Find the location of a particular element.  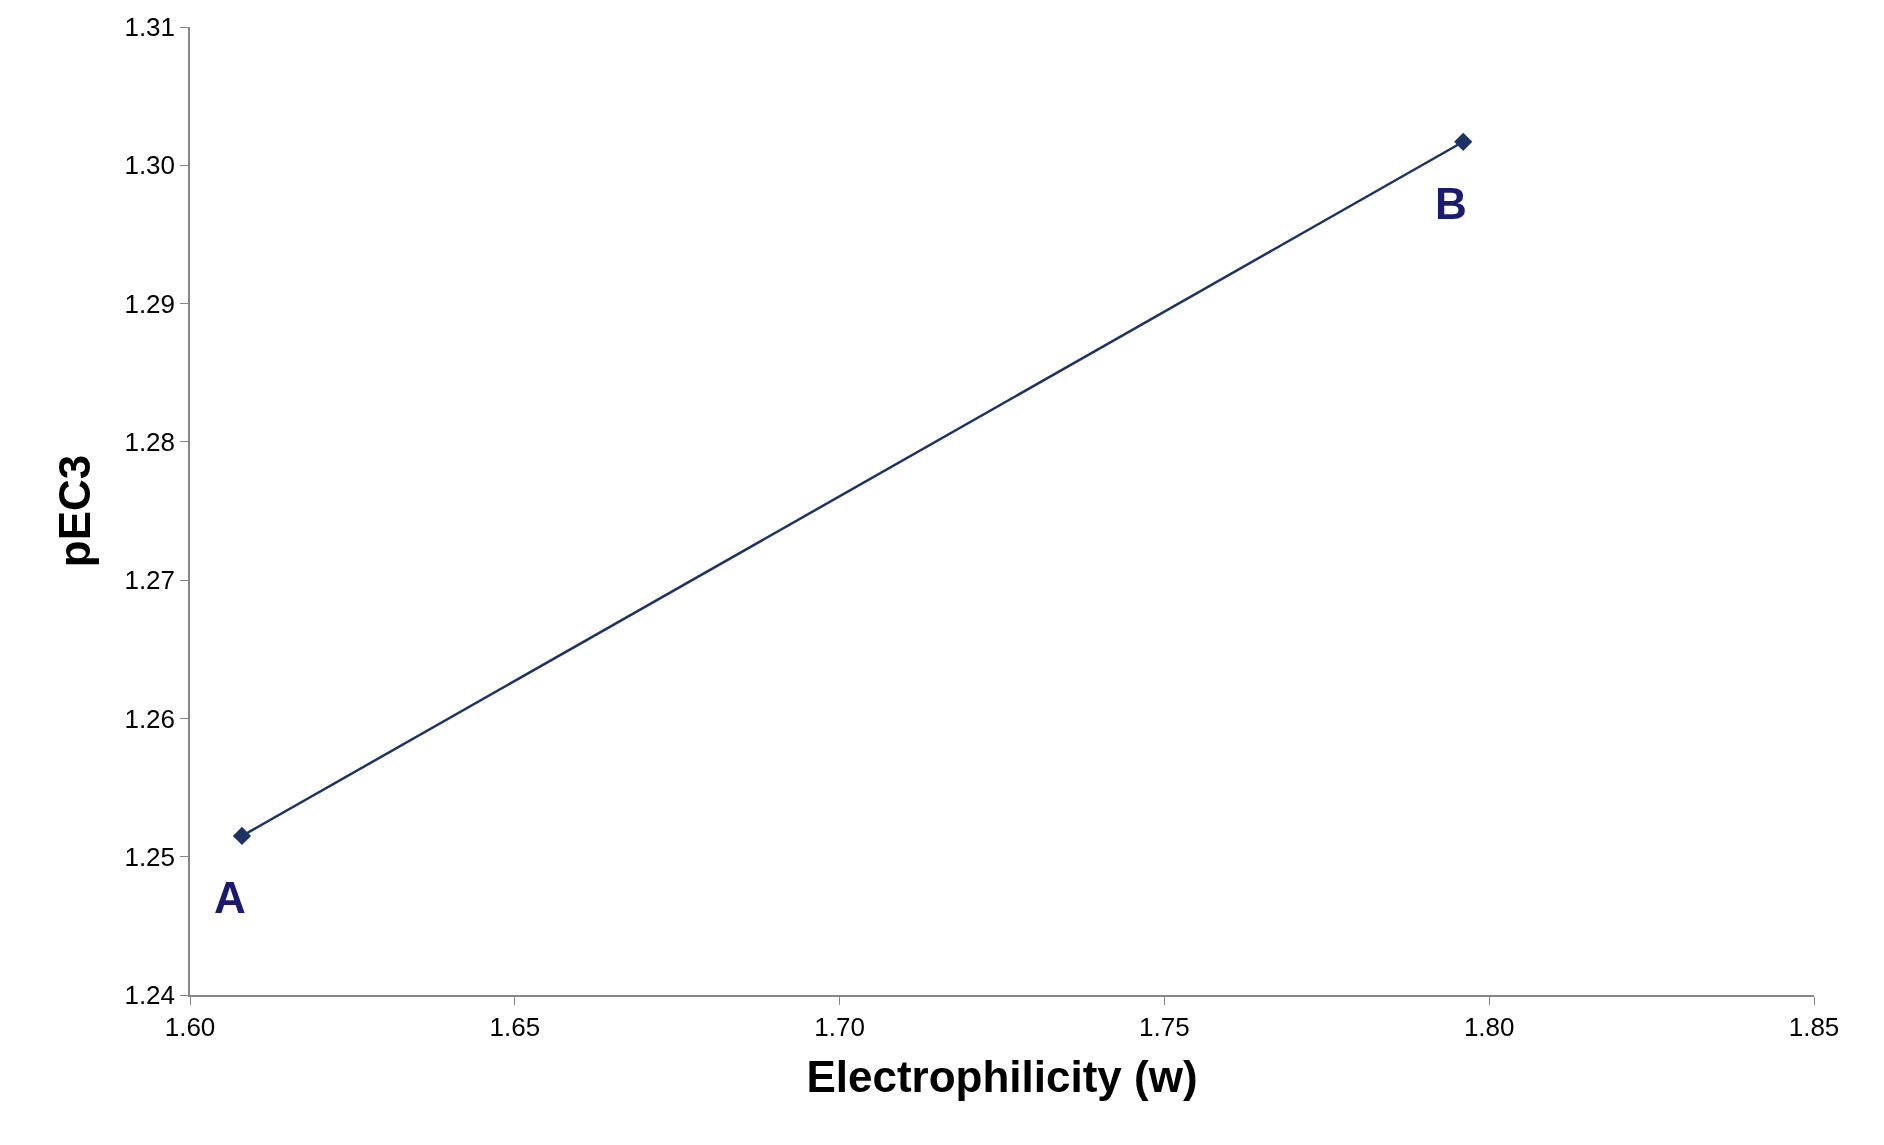

annotation: B is located at coordinates (1451, 203).